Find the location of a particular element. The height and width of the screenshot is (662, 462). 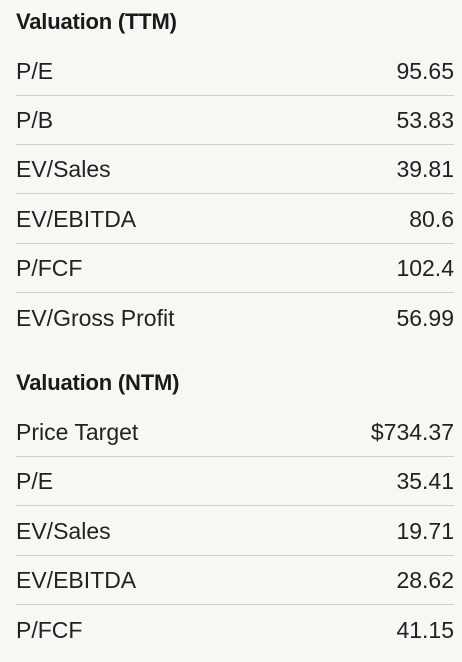

metric-value: 95.65 is located at coordinates (425, 70).